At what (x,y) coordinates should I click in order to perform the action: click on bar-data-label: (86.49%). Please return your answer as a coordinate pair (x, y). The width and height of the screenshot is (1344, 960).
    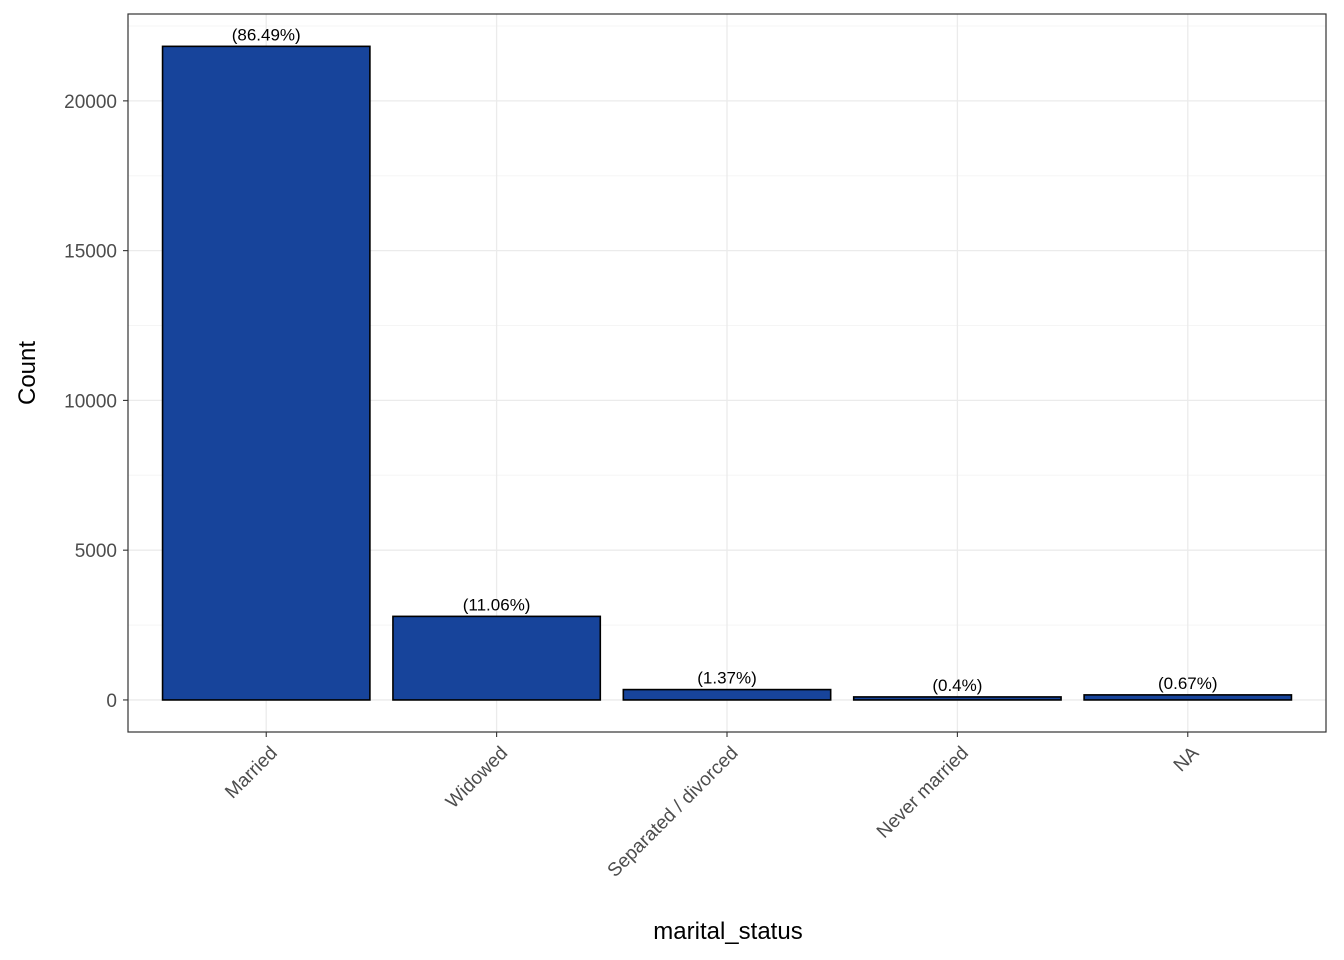
    Looking at the image, I should click on (266, 34).